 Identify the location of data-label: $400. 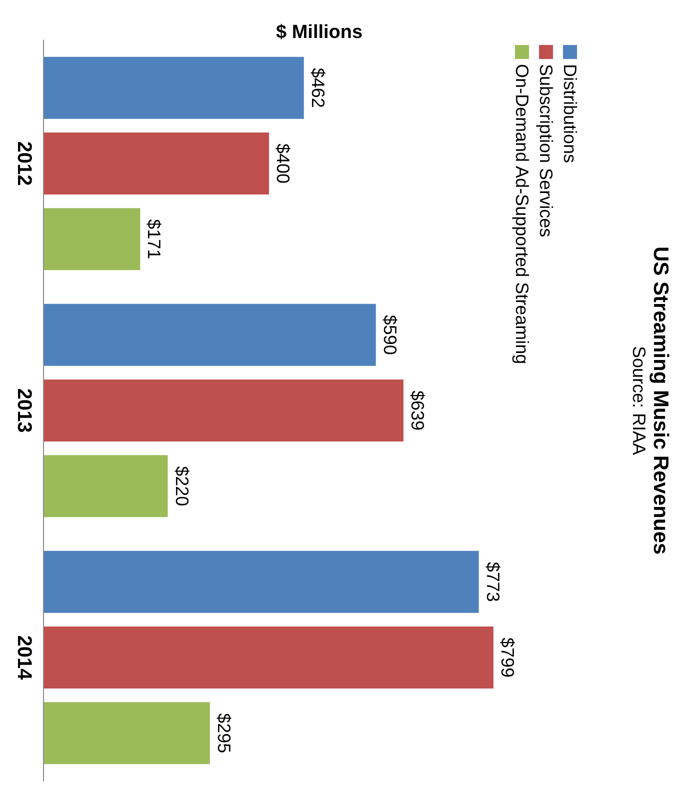
(283, 163).